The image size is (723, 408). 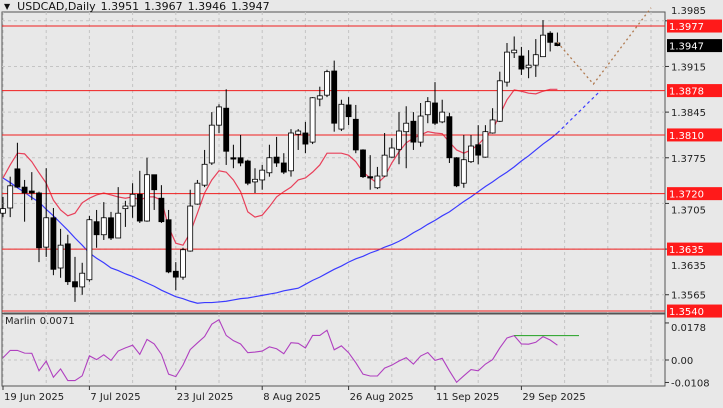 What do you see at coordinates (688, 296) in the screenshot?
I see `price-axis-label: 1.3565` at bounding box center [688, 296].